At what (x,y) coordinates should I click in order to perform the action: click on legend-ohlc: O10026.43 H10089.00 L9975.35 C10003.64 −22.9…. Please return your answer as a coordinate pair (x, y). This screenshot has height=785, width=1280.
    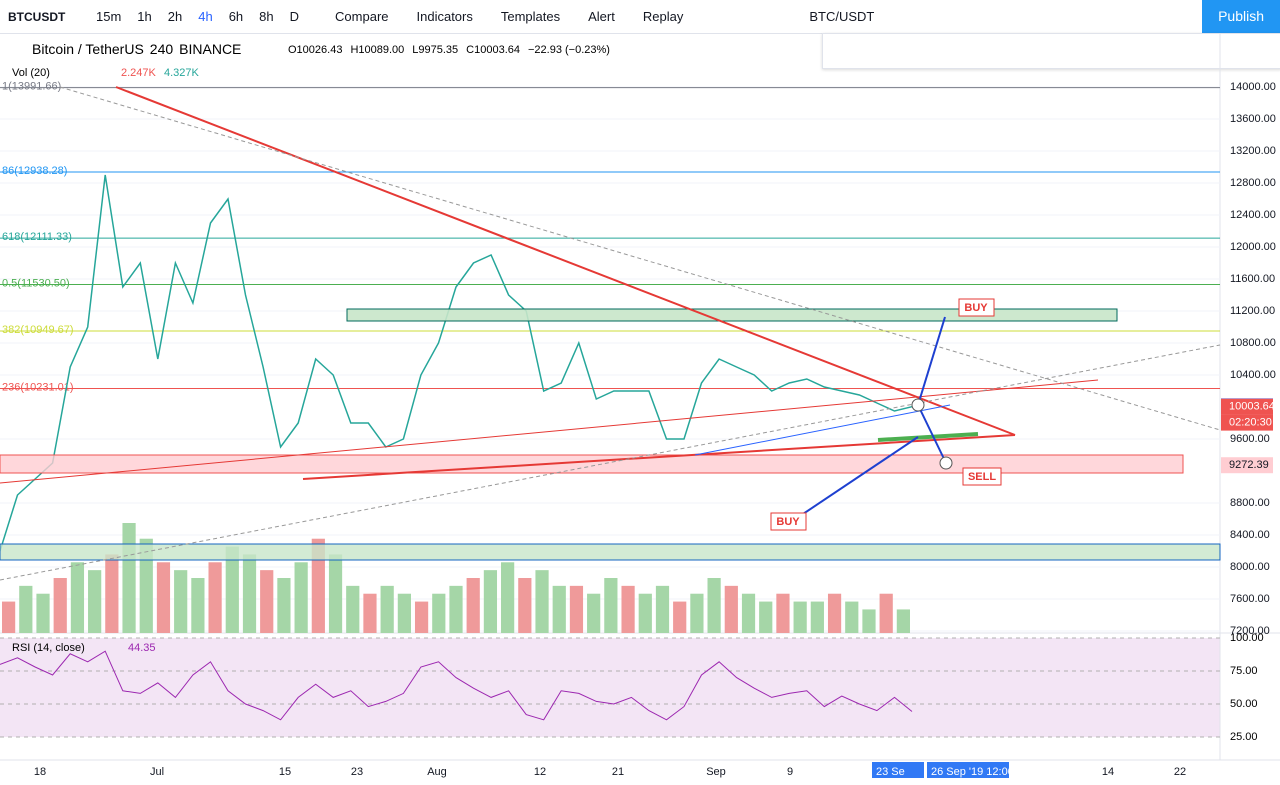
    Looking at the image, I should click on (449, 50).